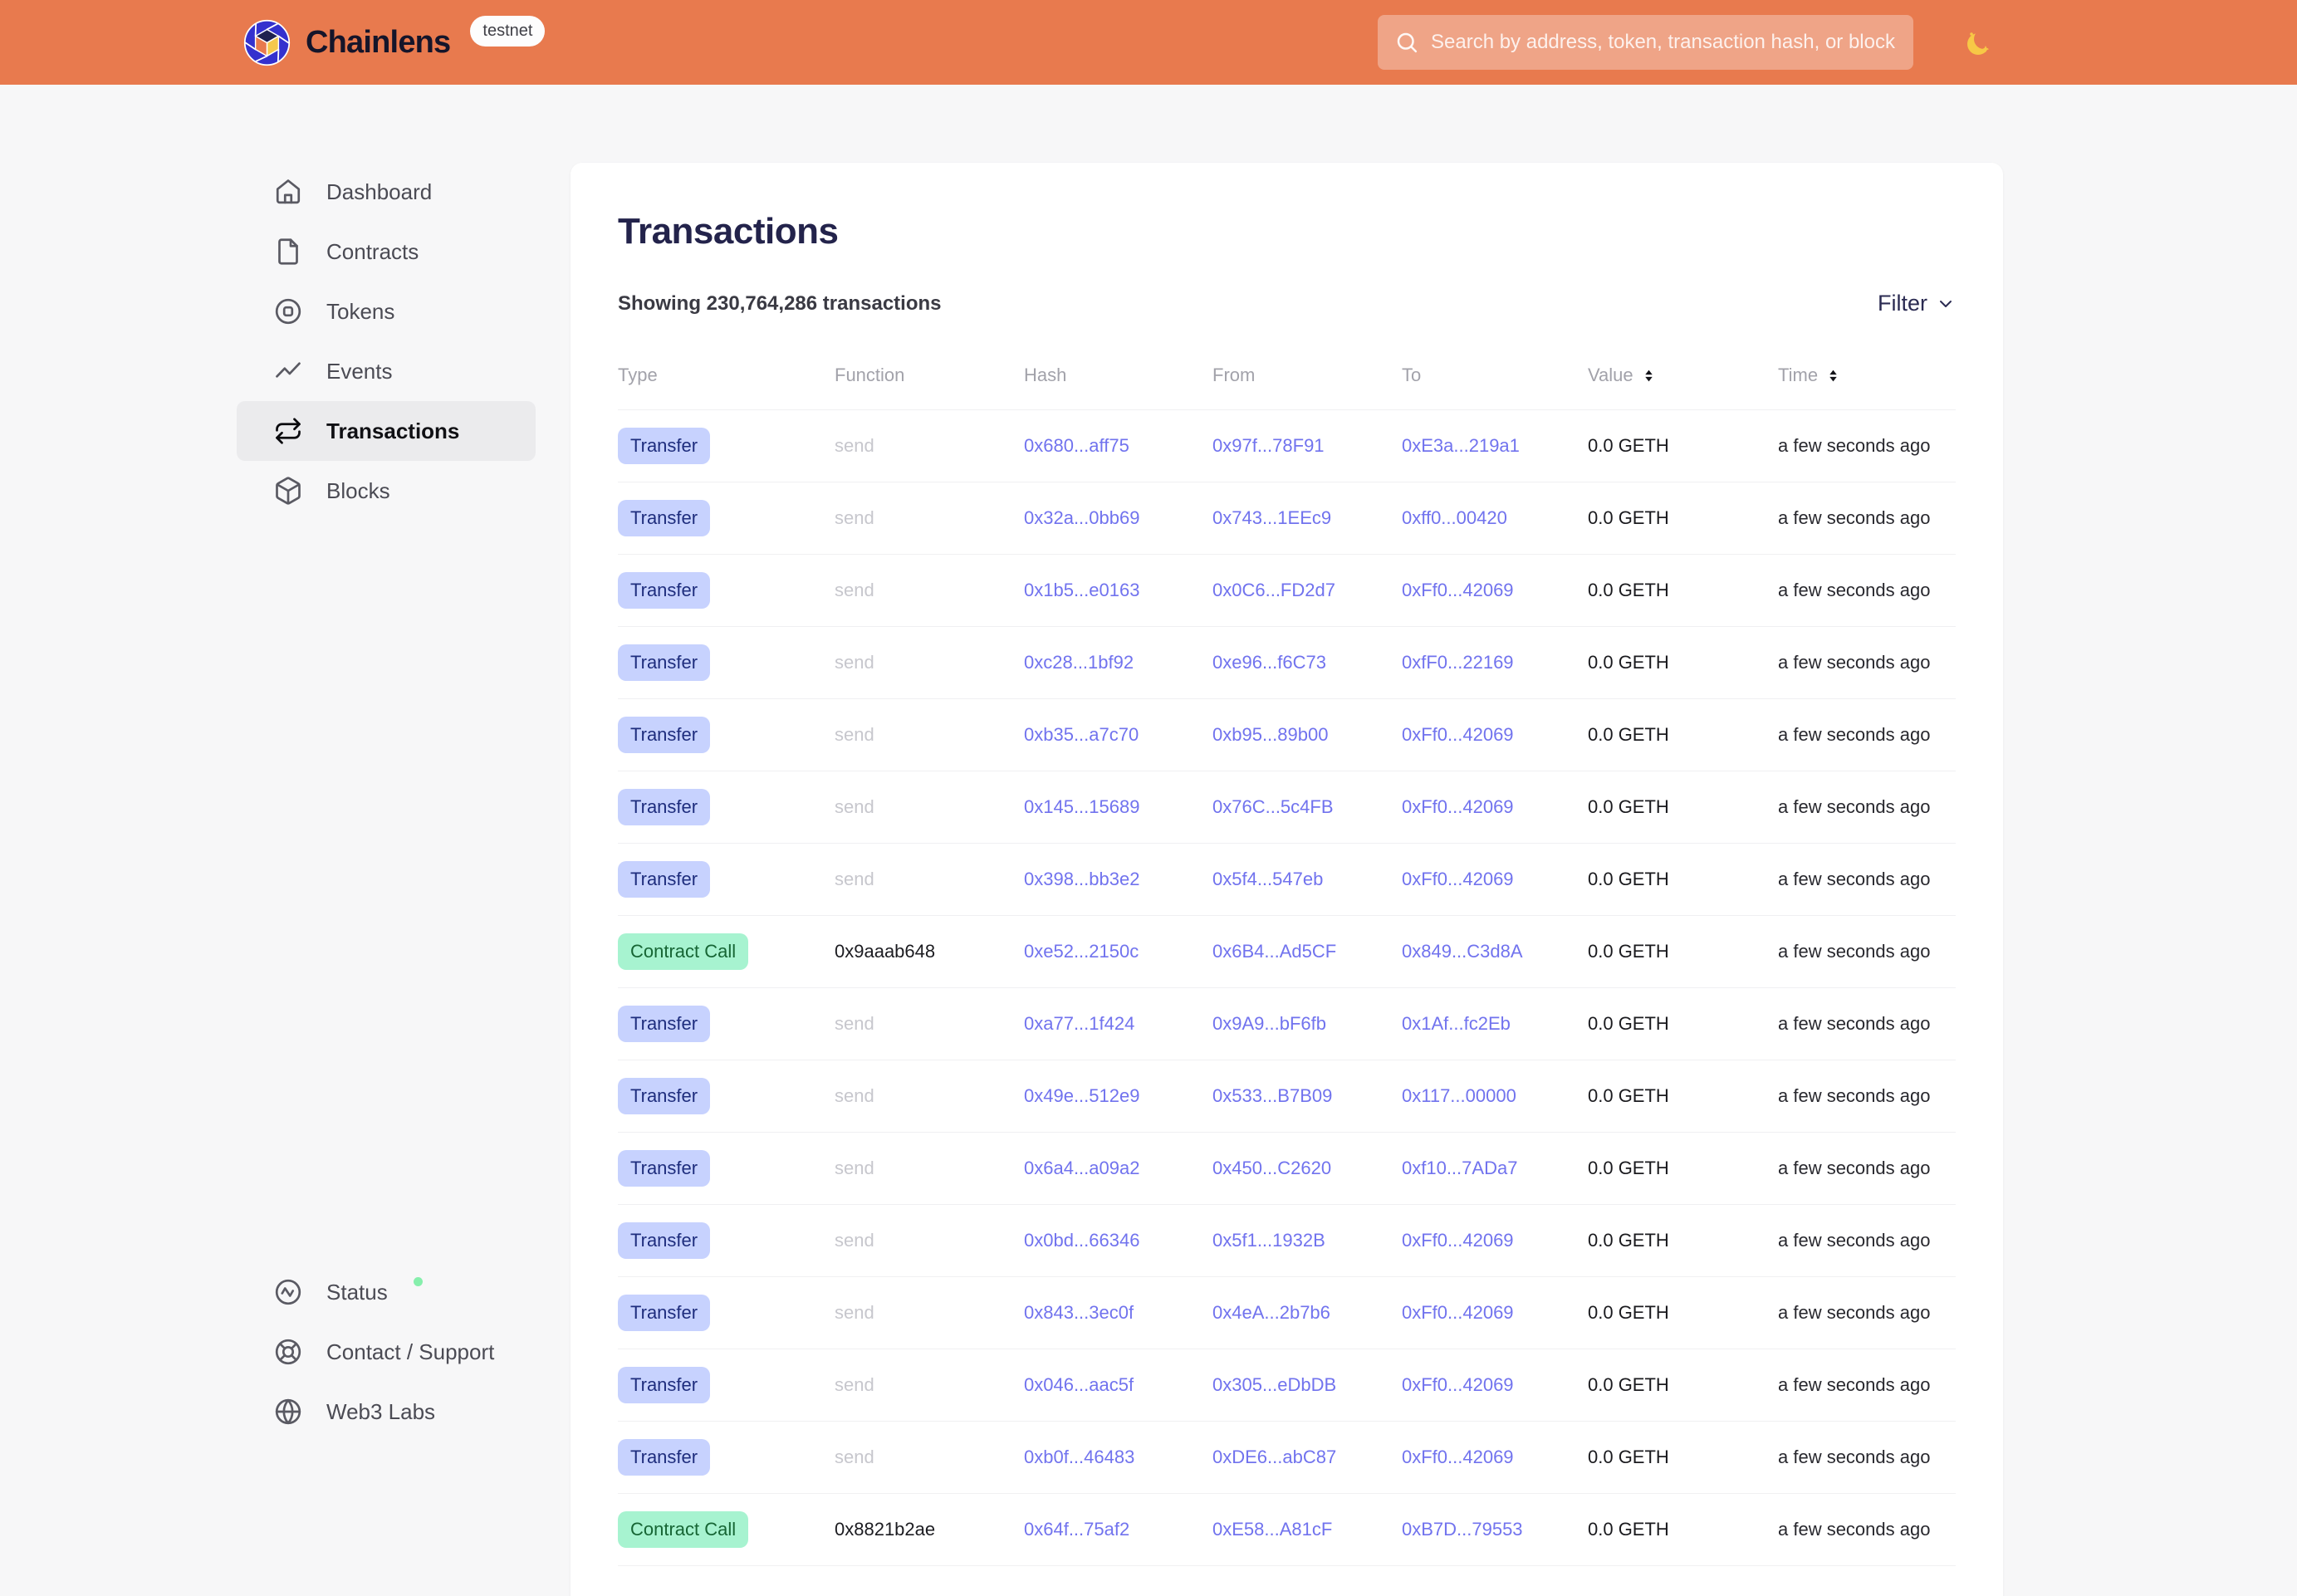 This screenshot has width=2297, height=1596. What do you see at coordinates (1082, 806) in the screenshot?
I see `hash-link: 0x145...15689` at bounding box center [1082, 806].